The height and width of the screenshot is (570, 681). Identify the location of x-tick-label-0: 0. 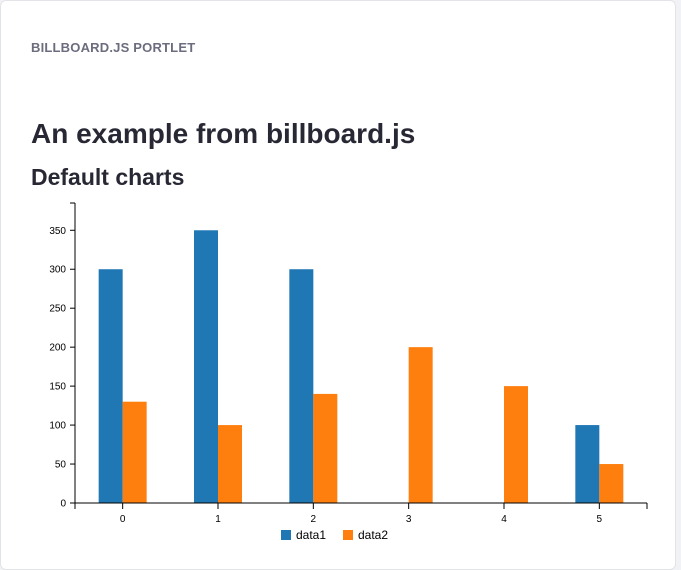
(123, 519).